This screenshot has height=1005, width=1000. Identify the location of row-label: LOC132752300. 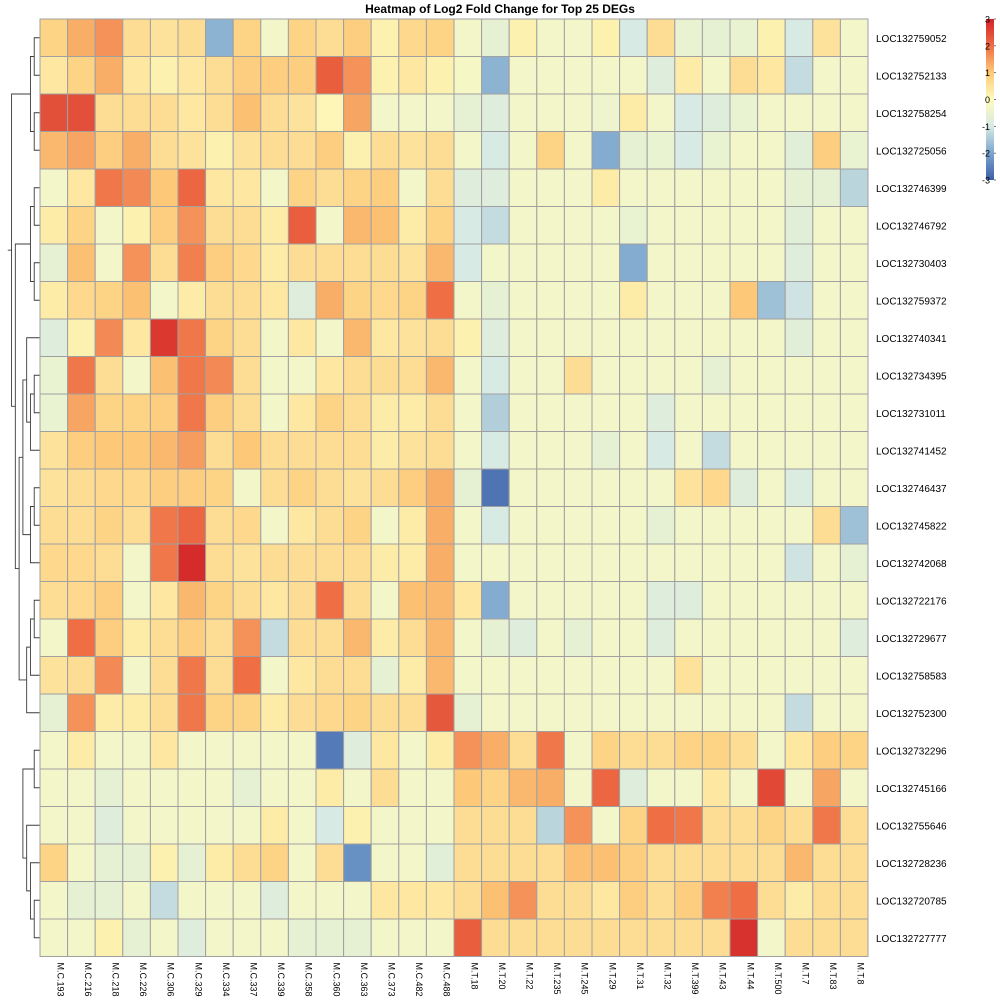
(911, 714).